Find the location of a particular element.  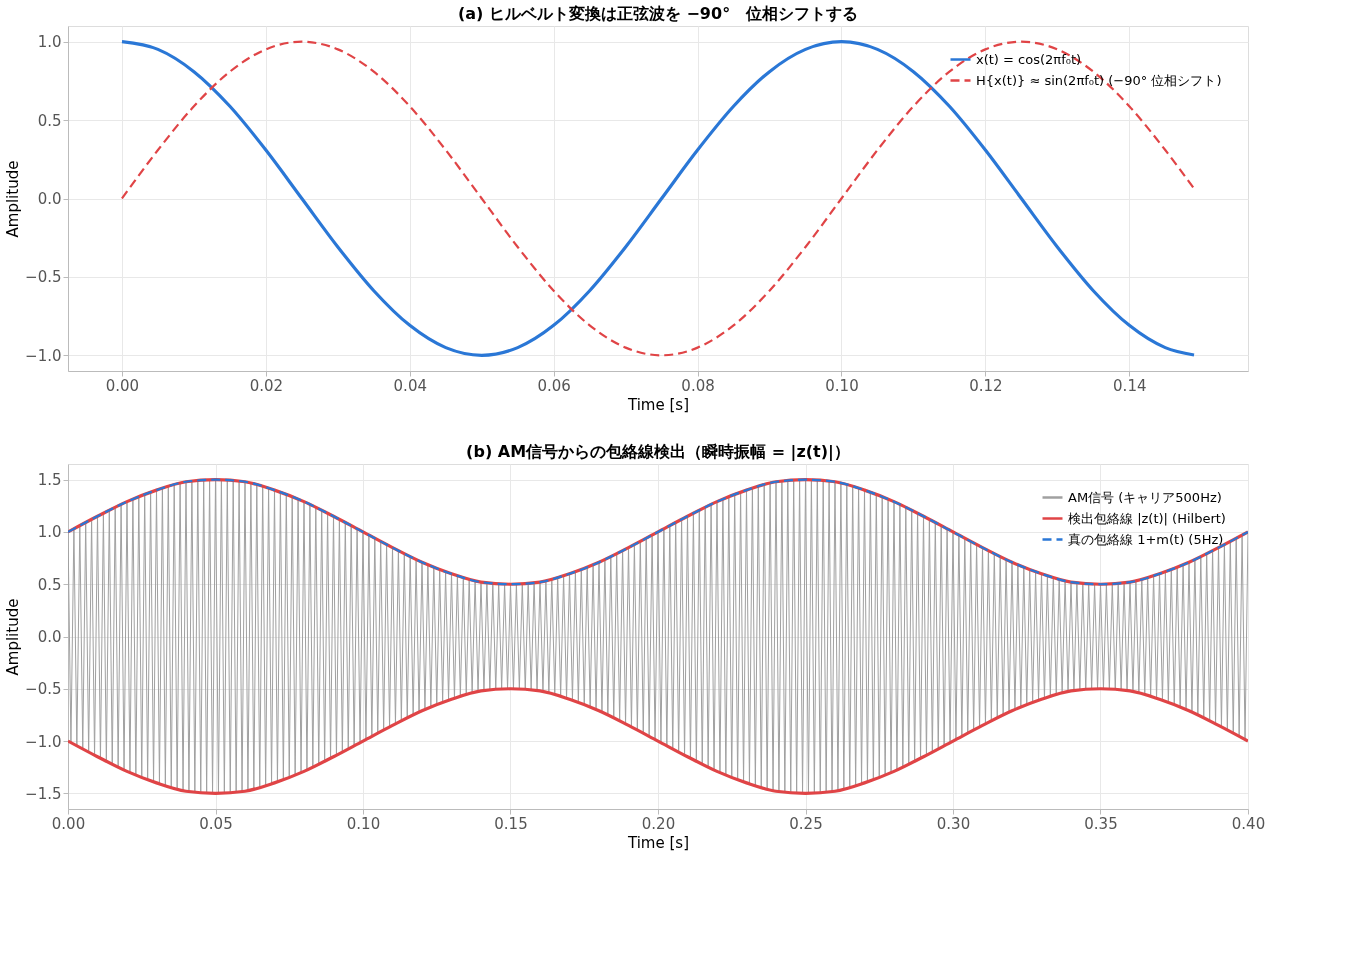

x-tick-label: 0.08 is located at coordinates (698, 385).